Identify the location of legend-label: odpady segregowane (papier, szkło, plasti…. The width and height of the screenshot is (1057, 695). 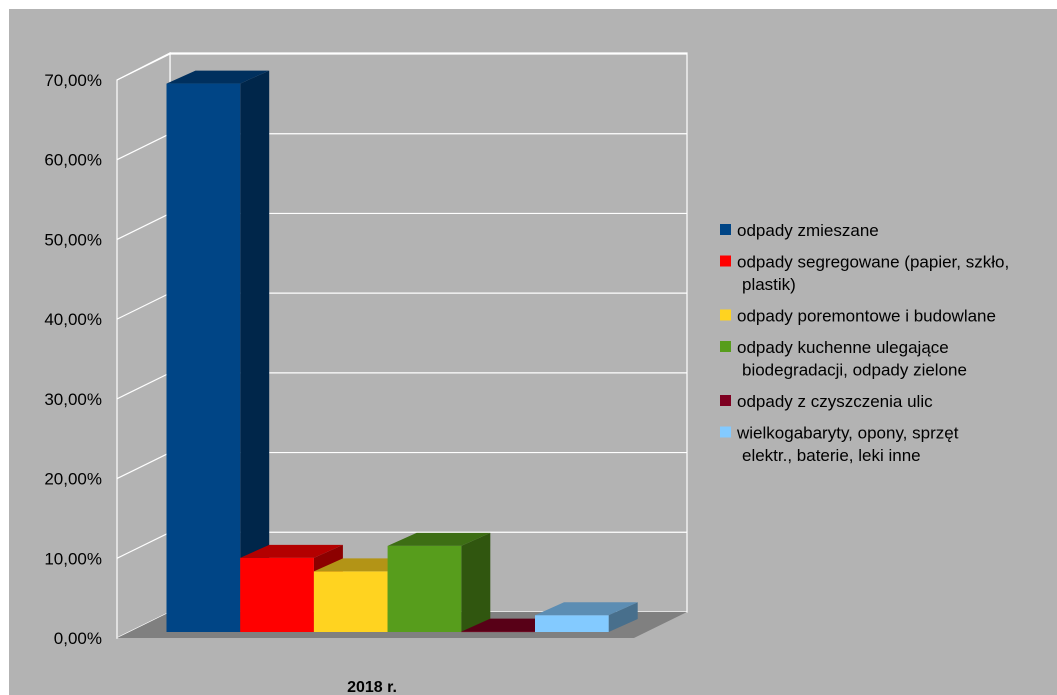
(873, 274).